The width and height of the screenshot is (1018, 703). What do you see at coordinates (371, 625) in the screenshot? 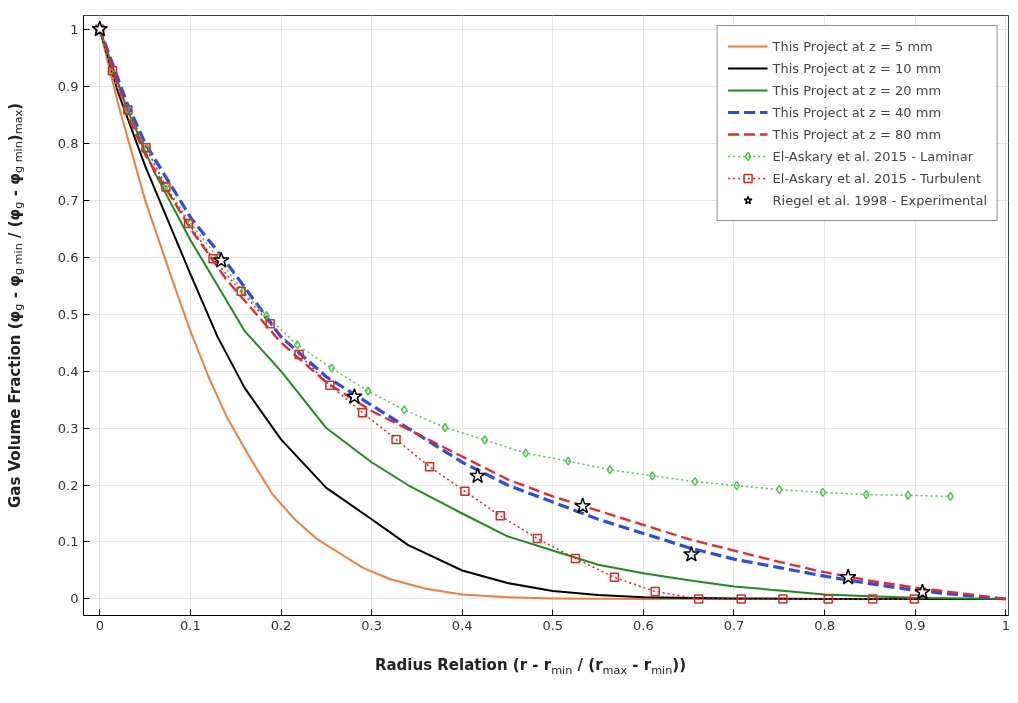
I see `x-tick-label: 0.3` at bounding box center [371, 625].